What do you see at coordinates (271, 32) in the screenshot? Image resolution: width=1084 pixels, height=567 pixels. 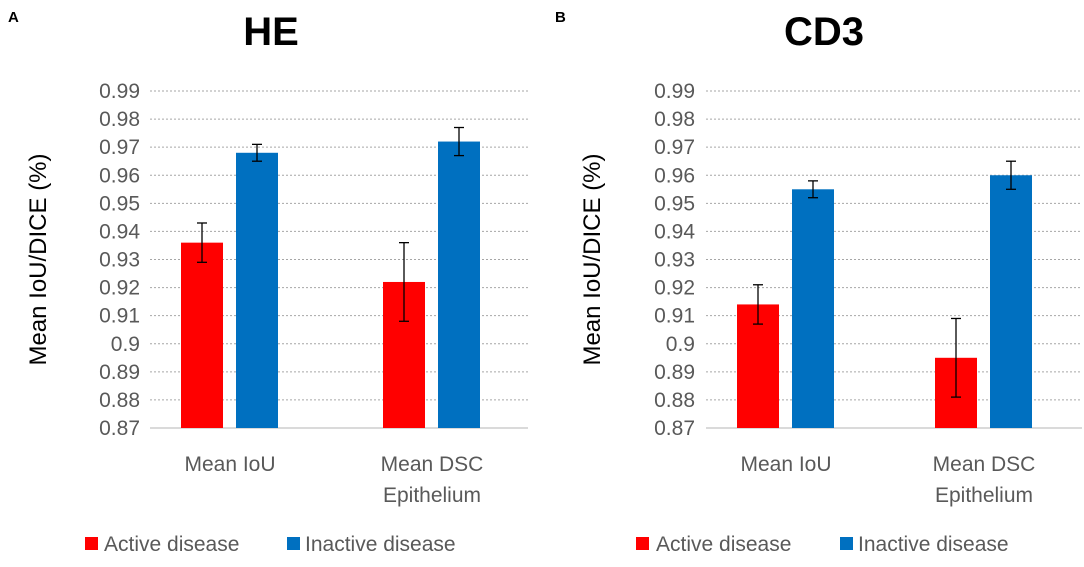 I see `chart-title: HE` at bounding box center [271, 32].